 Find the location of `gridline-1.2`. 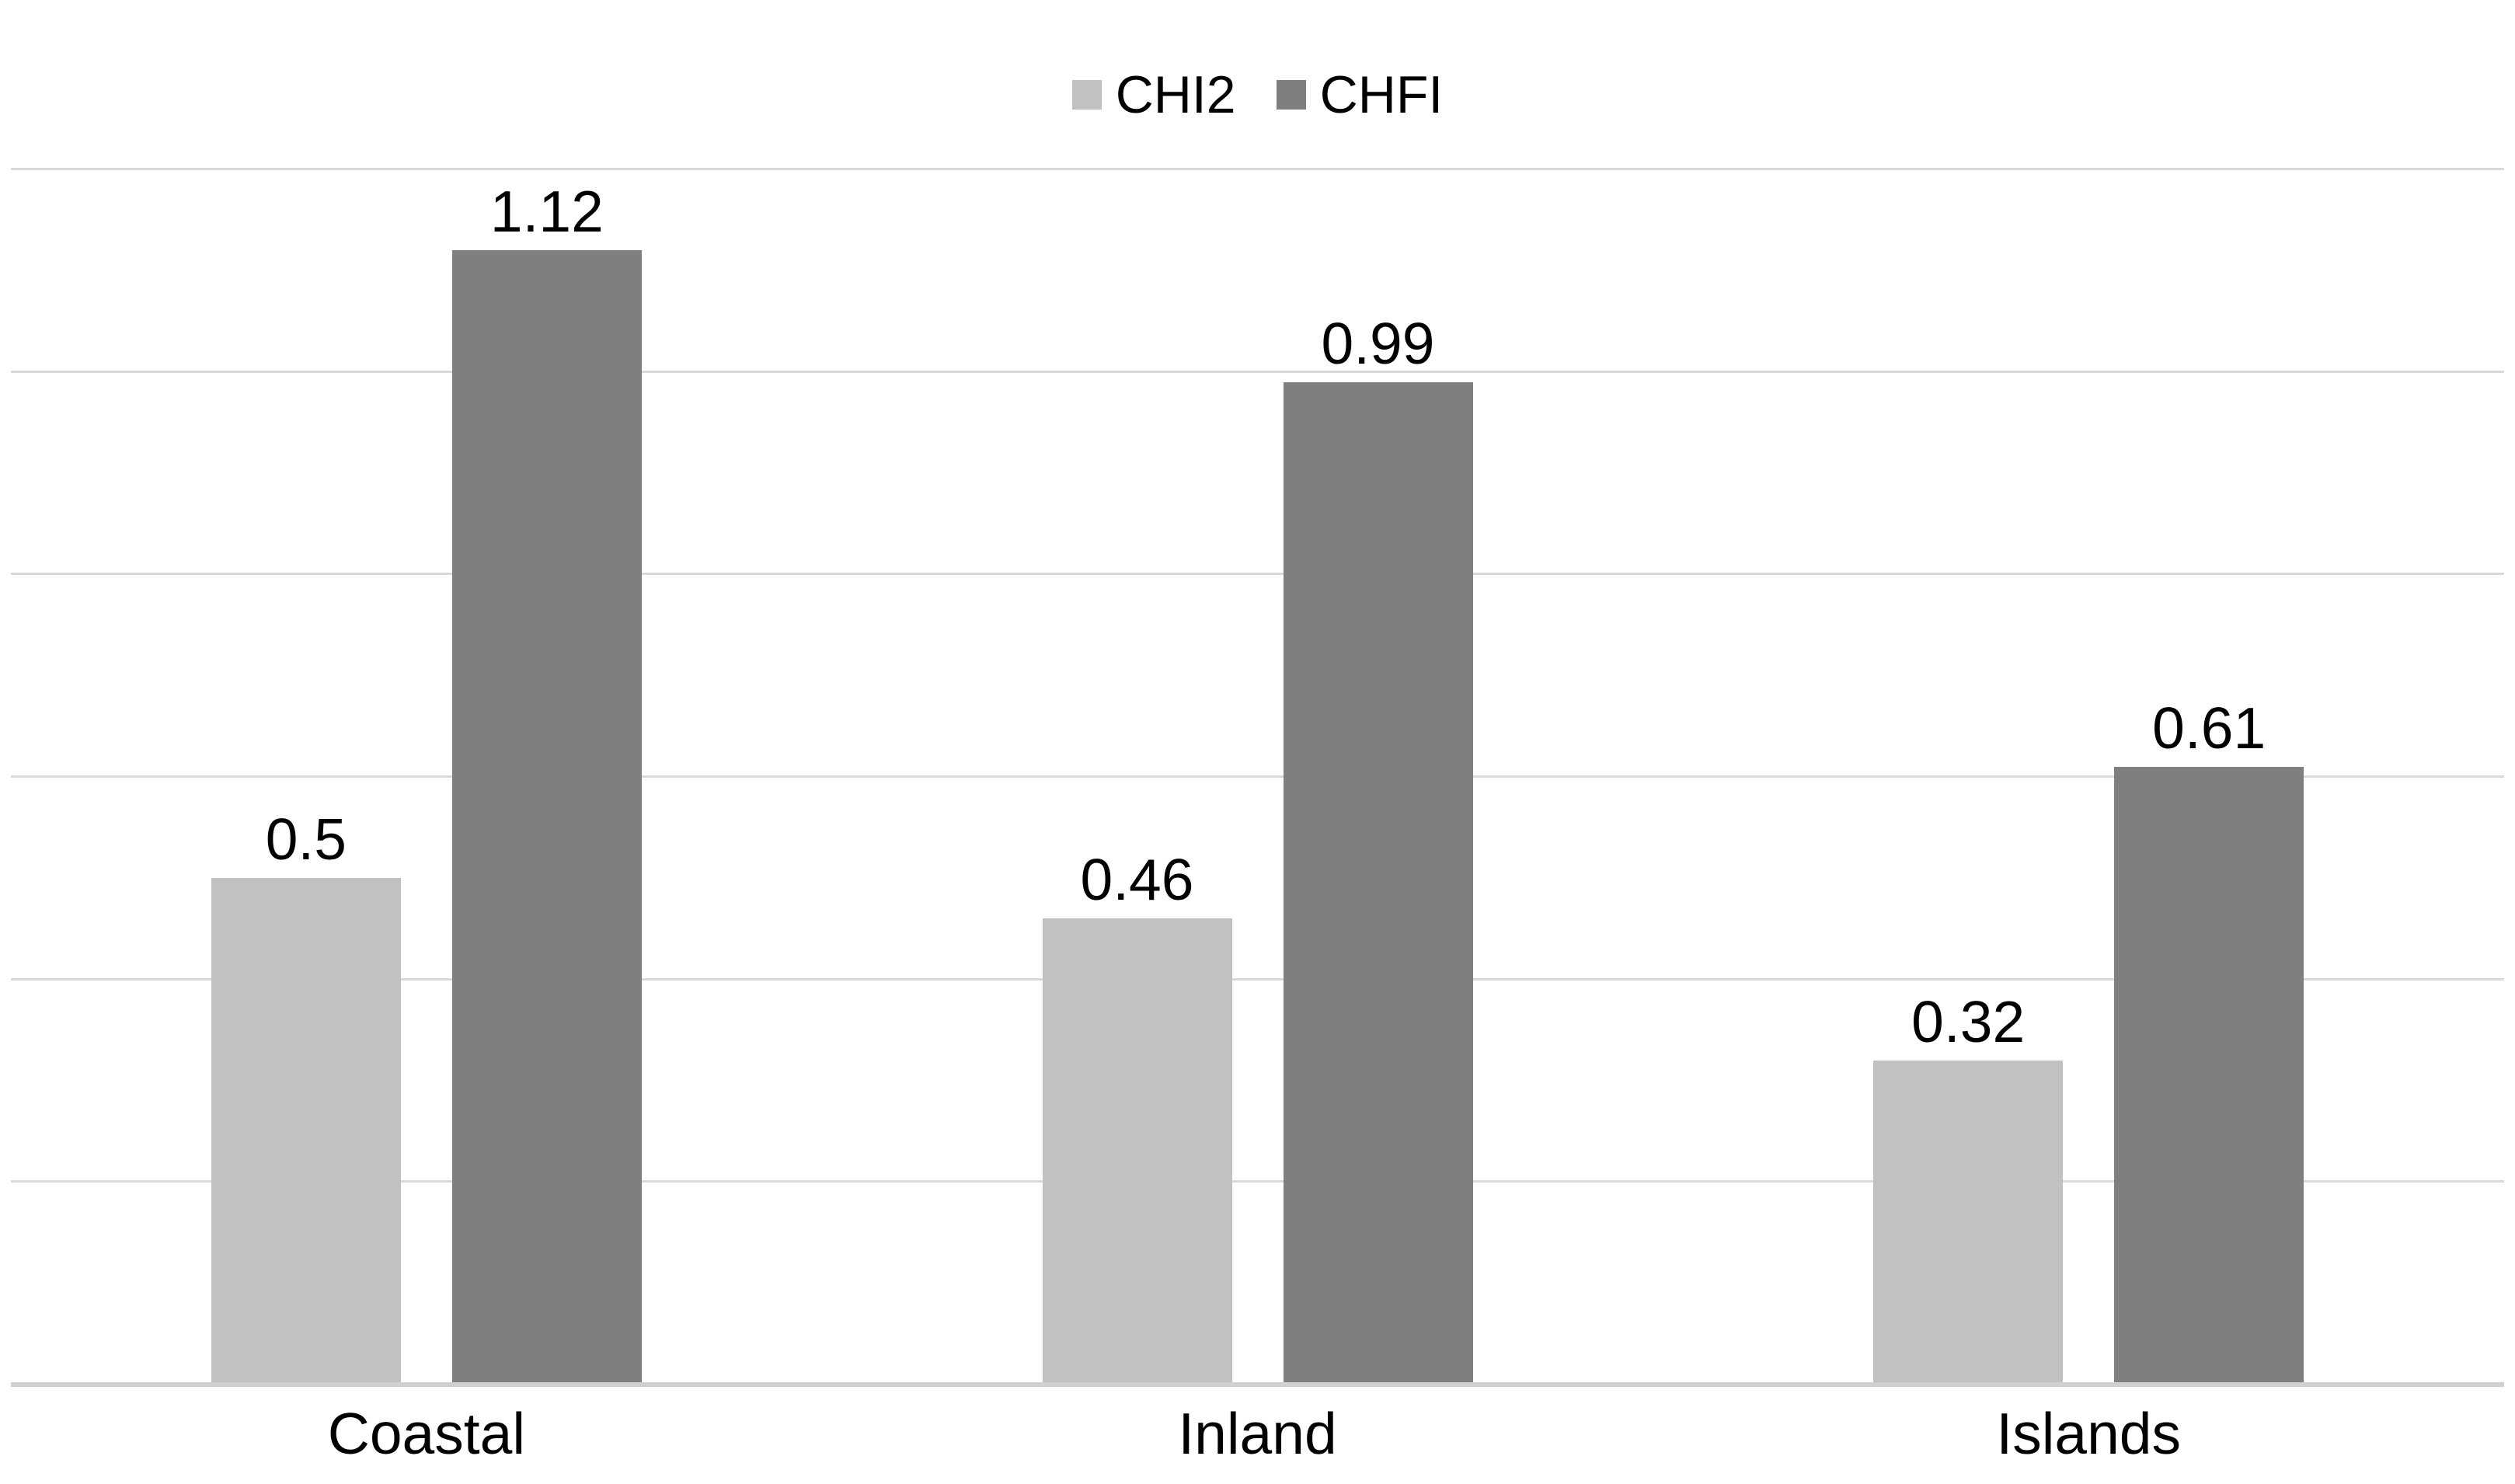

gridline-1.2 is located at coordinates (1257, 169).